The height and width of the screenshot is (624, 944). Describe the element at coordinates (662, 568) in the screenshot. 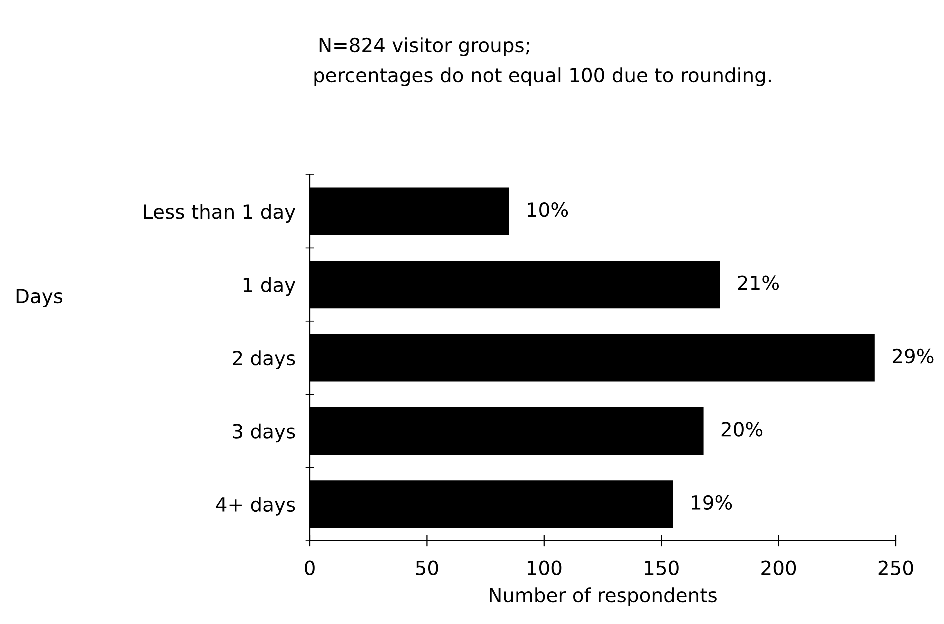

I see `x-tick-label: 150` at that location.